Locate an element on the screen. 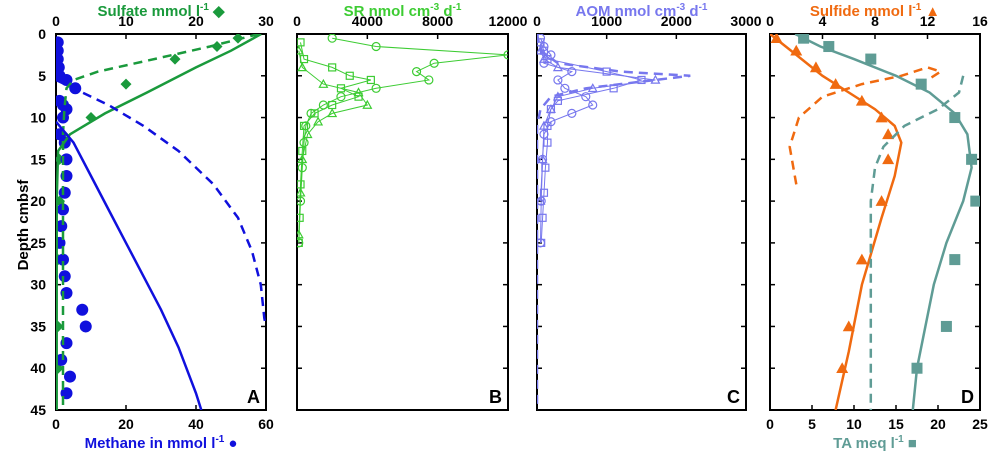  bottom-tick-label: 40 is located at coordinates (196, 424).